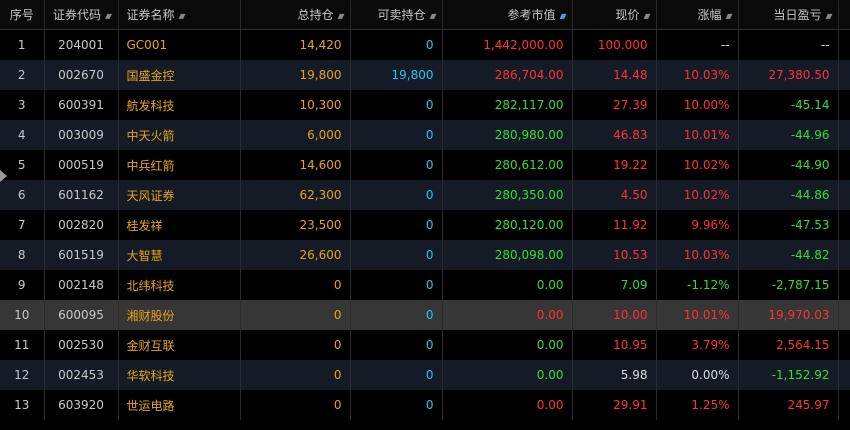  Describe the element at coordinates (697, 345) in the screenshot. I see `cell-change: 3.79%` at that location.